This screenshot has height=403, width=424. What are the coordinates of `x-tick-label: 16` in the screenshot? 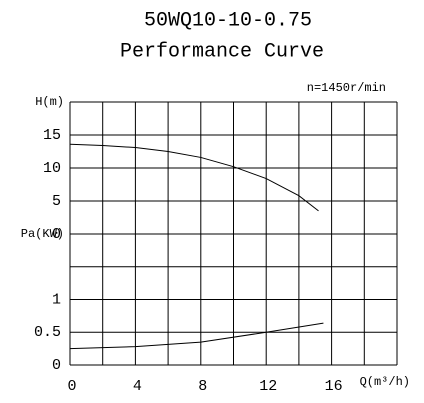 It's located at (334, 386).